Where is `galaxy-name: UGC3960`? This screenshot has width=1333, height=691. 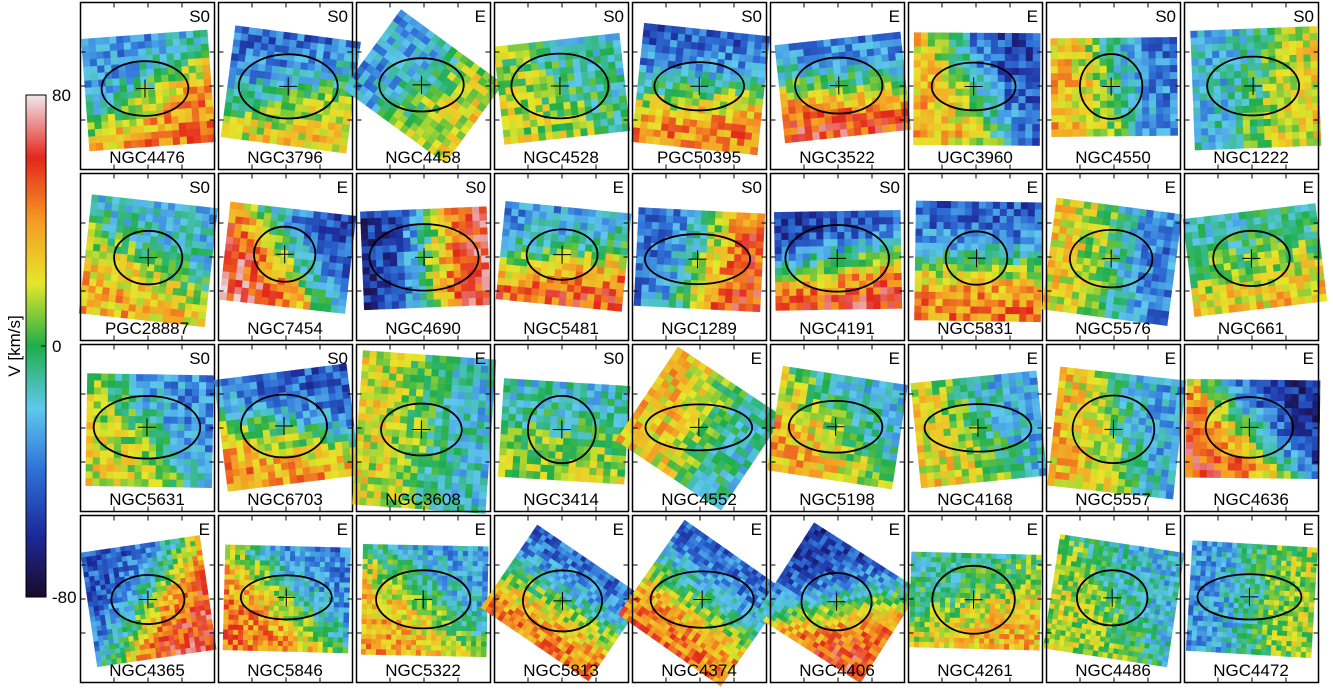
galaxy-name: UGC3960 is located at coordinates (975, 157).